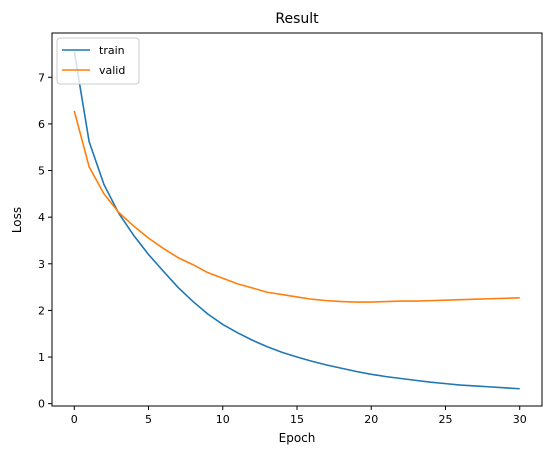 This screenshot has height=455, width=554. What do you see at coordinates (297, 419) in the screenshot?
I see `x-tick-label: 15` at bounding box center [297, 419].